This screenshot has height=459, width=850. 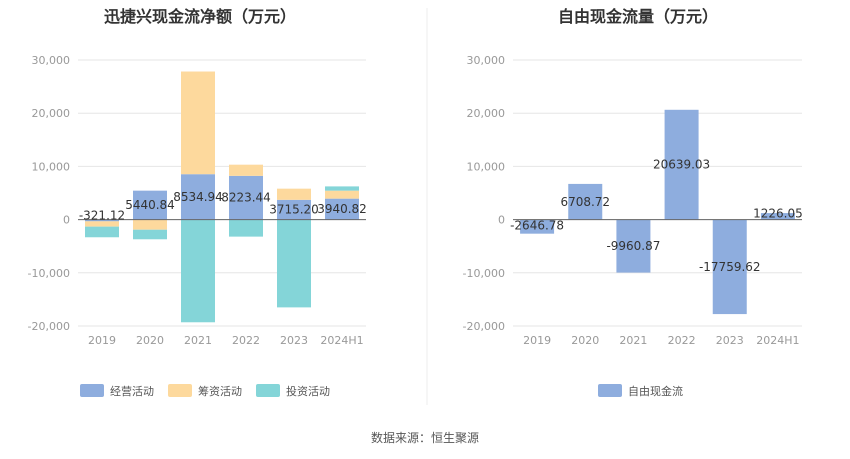 I want to click on data-label: -17759.62, so click(x=730, y=267).